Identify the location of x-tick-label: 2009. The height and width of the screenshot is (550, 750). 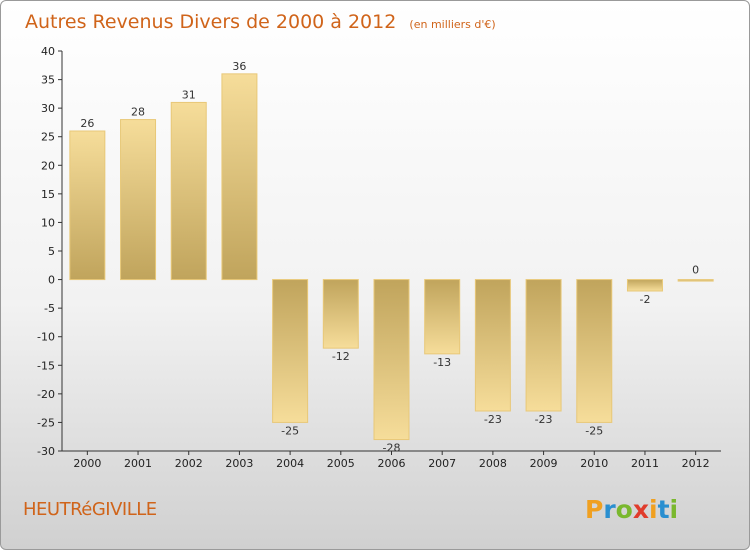
(544, 463).